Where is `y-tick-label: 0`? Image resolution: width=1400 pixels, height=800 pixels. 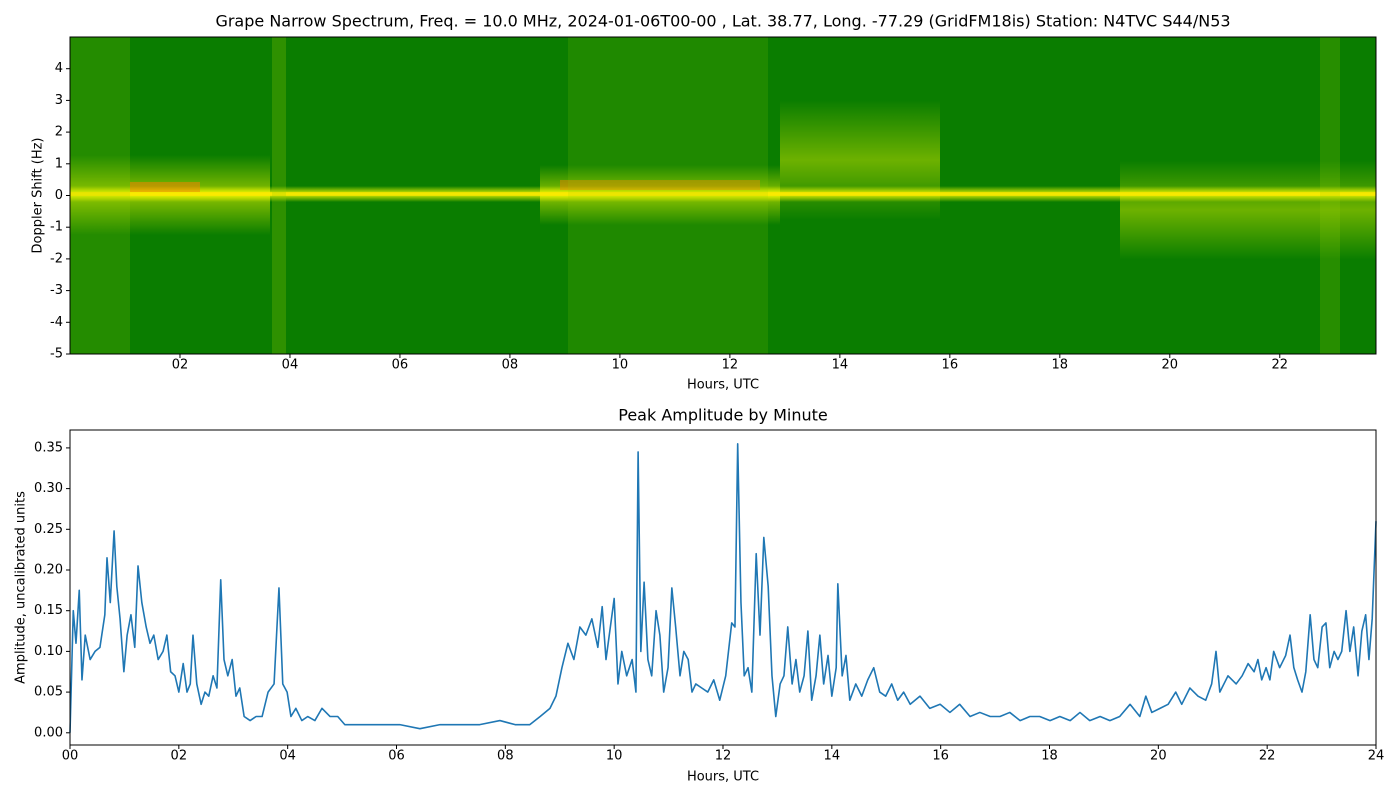
y-tick-label: 0 is located at coordinates (59, 195).